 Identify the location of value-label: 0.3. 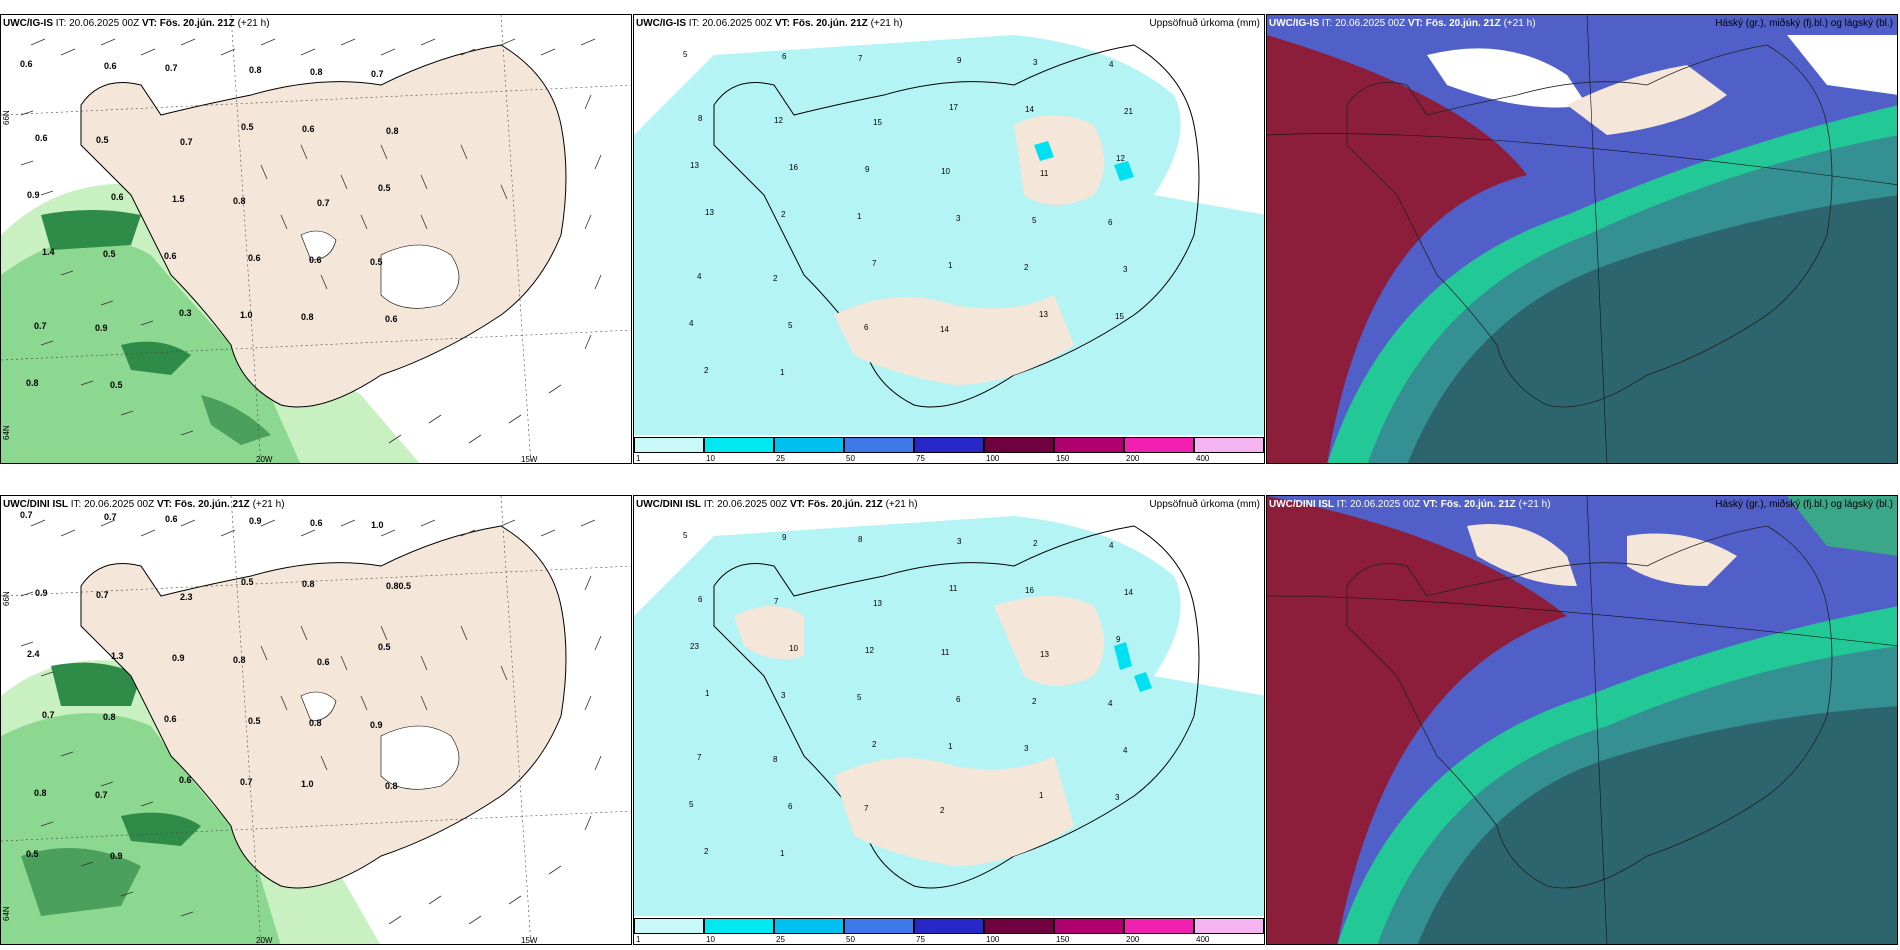
(185, 313).